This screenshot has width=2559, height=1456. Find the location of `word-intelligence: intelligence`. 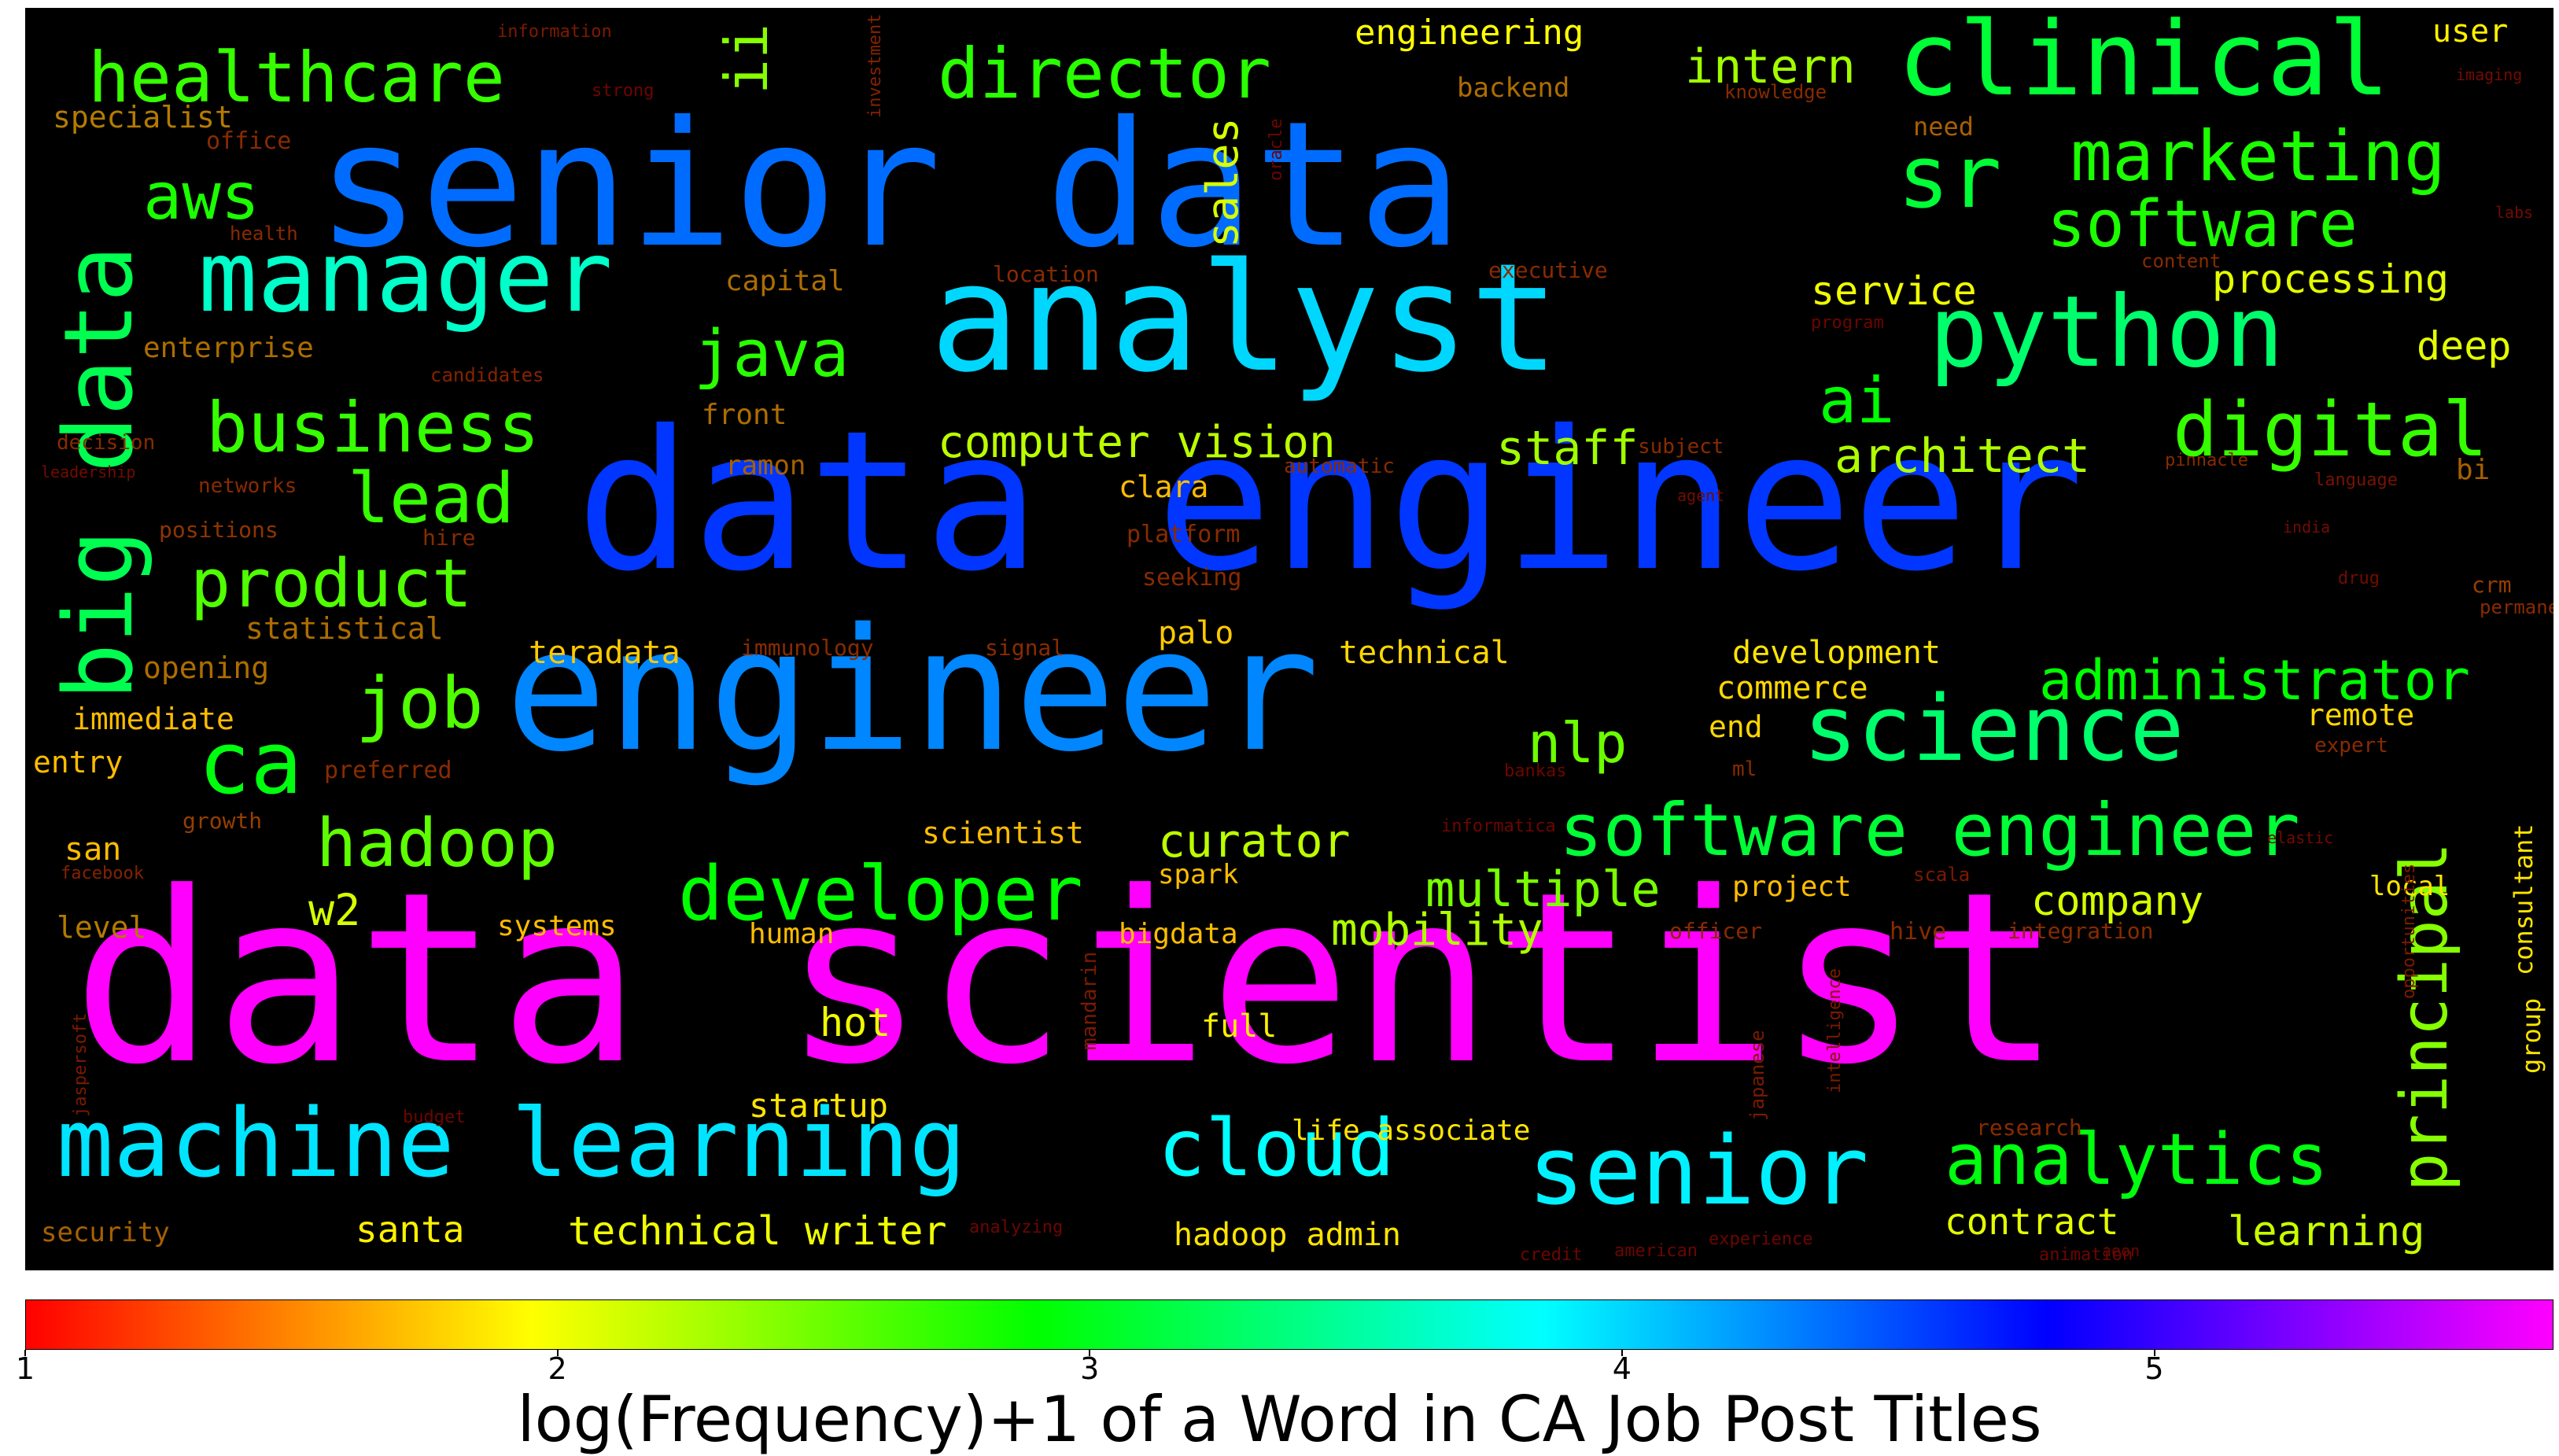

word-intelligence: intelligence is located at coordinates (1835, 1030).